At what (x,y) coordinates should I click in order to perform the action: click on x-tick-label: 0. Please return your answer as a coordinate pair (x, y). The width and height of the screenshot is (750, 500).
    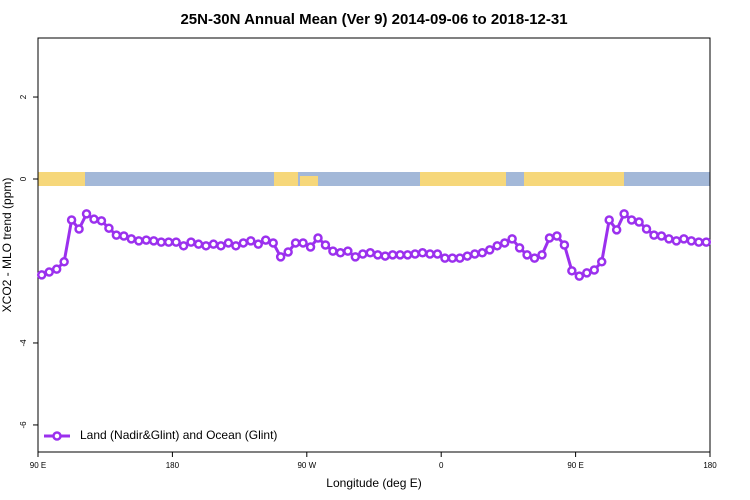
    Looking at the image, I should click on (441, 465).